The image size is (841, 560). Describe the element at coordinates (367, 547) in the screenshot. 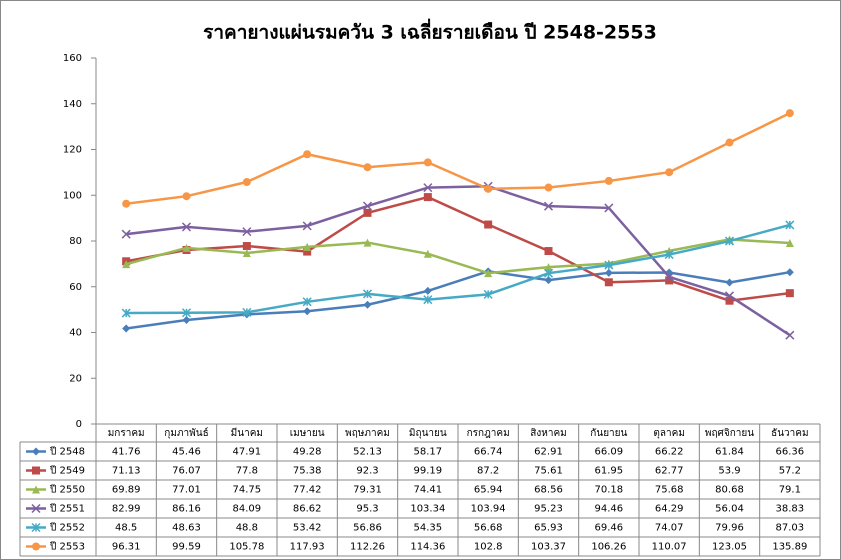

I see `table-cell: 112.26` at that location.